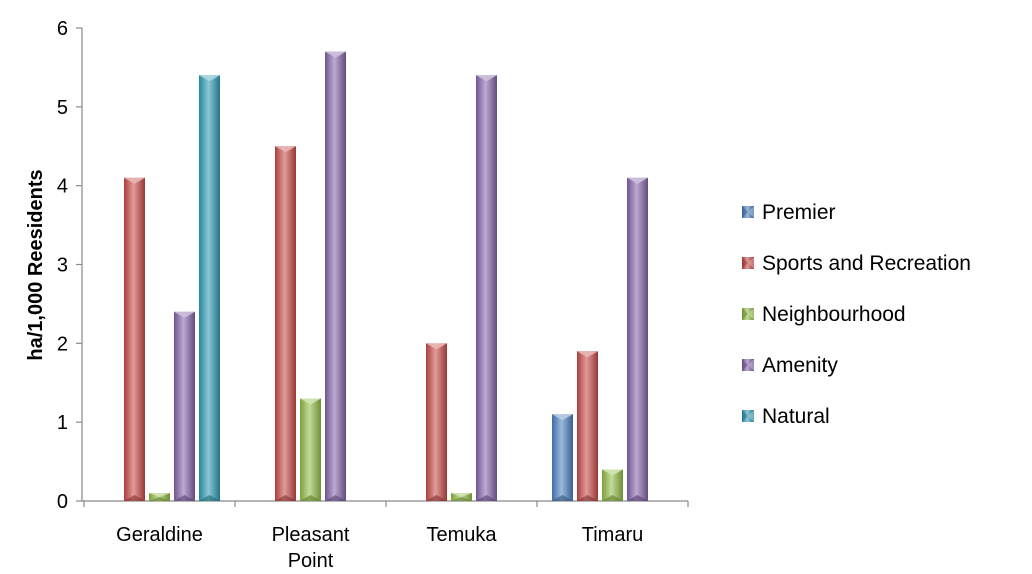 Image resolution: width=1032 pixels, height=574 pixels. What do you see at coordinates (800, 365) in the screenshot?
I see `legend-label: Amenity` at bounding box center [800, 365].